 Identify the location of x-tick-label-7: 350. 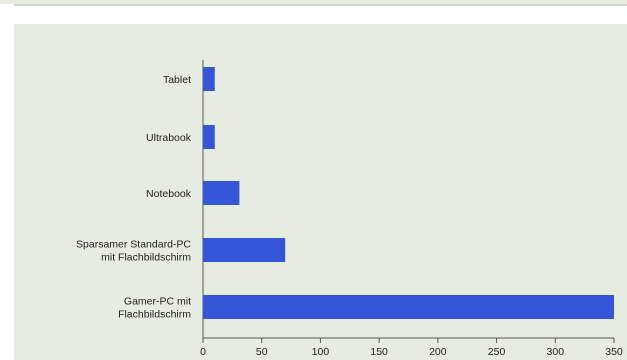
(614, 352).